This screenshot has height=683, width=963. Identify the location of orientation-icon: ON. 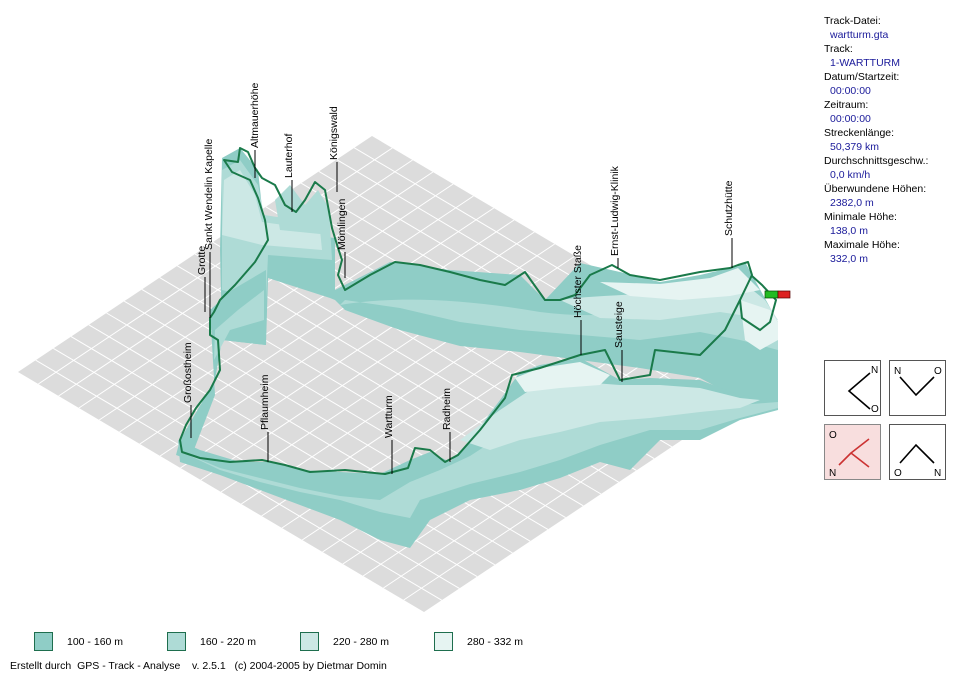
(849, 454).